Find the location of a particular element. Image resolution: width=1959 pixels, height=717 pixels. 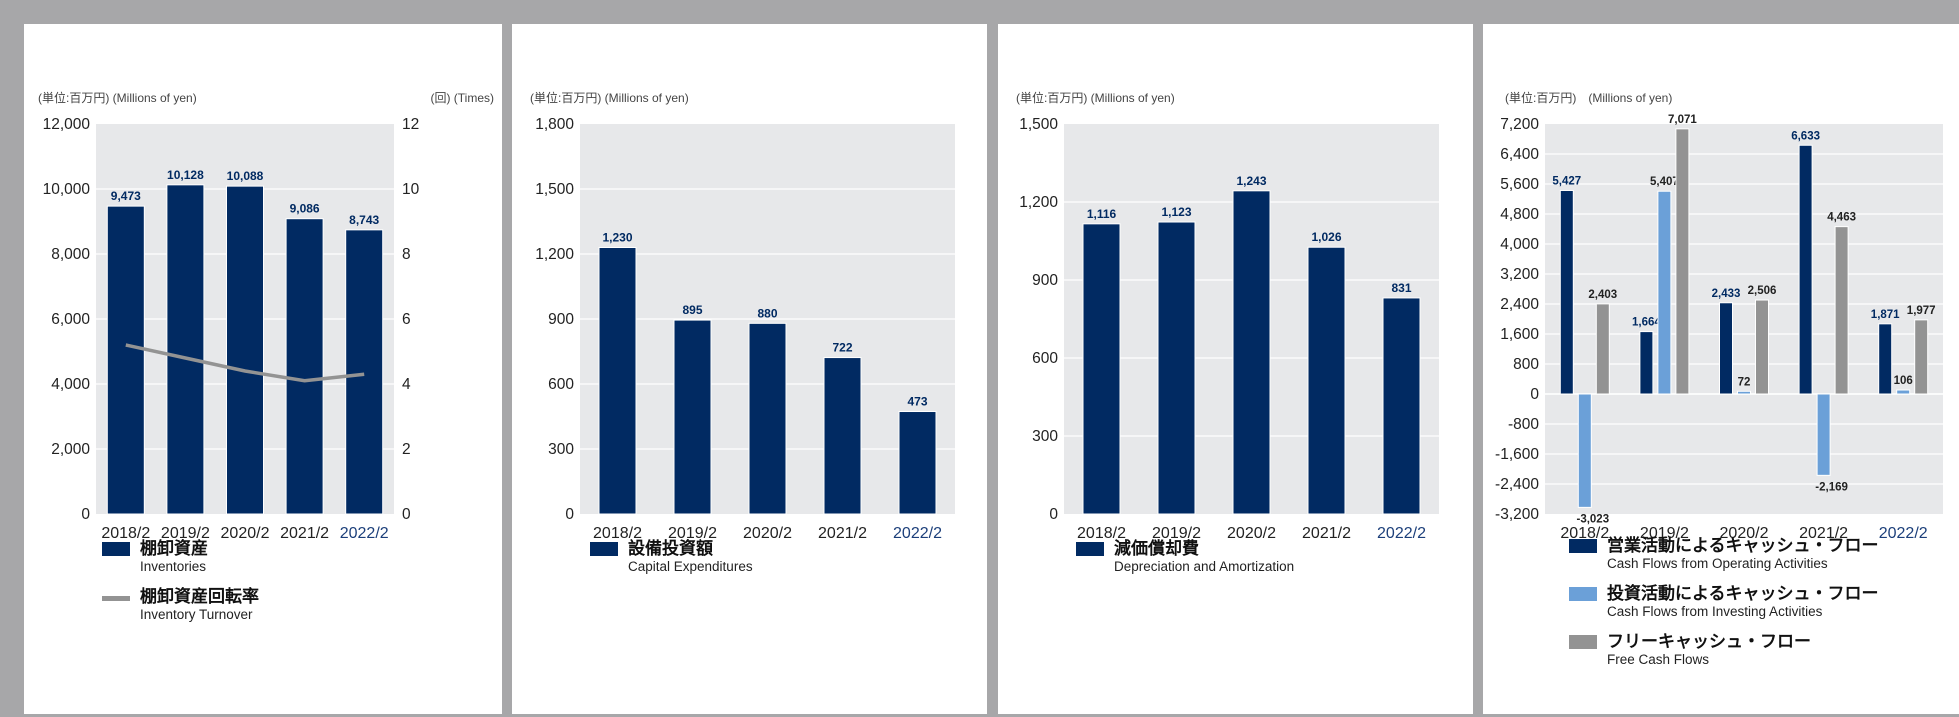

legend-label-jp: 減価償却費 is located at coordinates (1156, 548).